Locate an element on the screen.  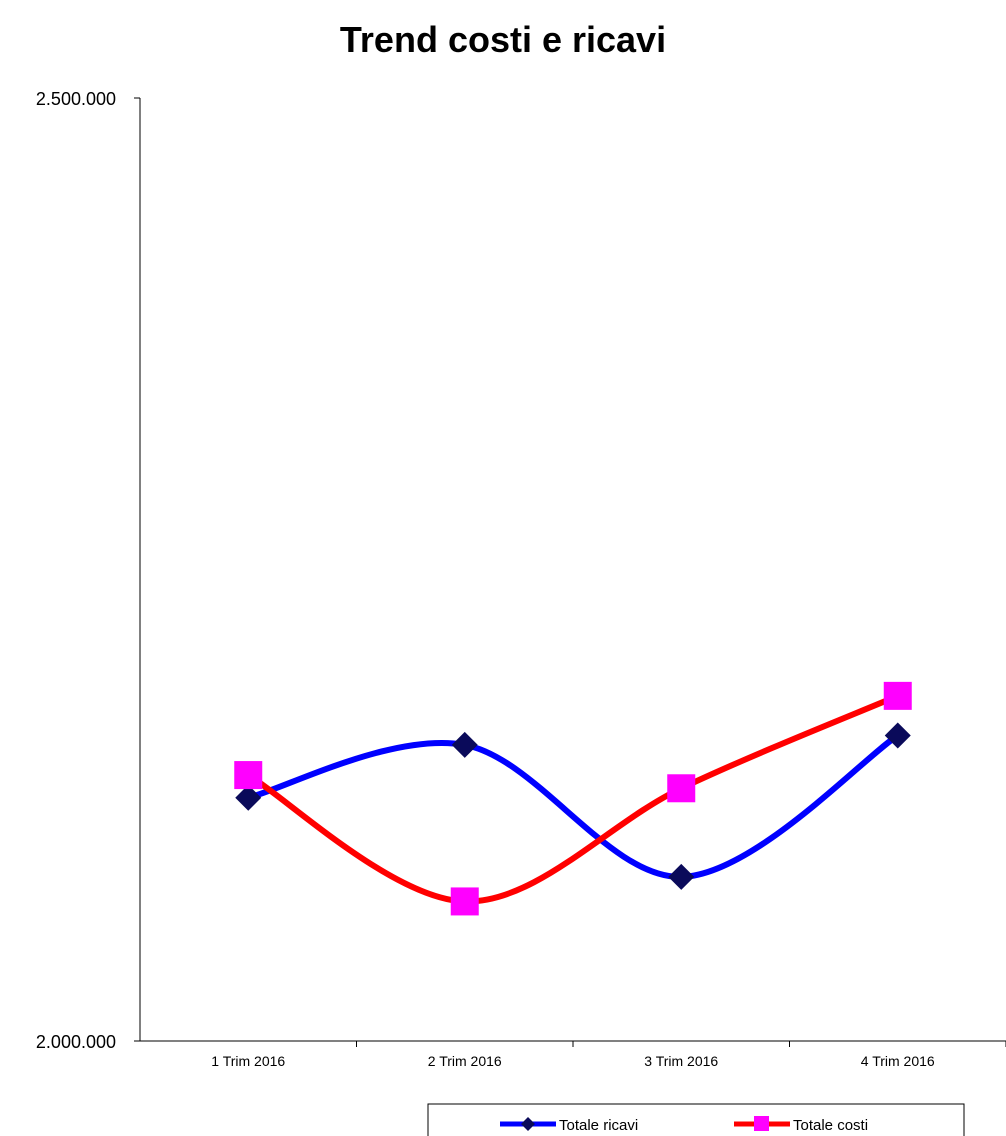
legend-label-ricavi: Totale ricavi is located at coordinates (598, 1125).